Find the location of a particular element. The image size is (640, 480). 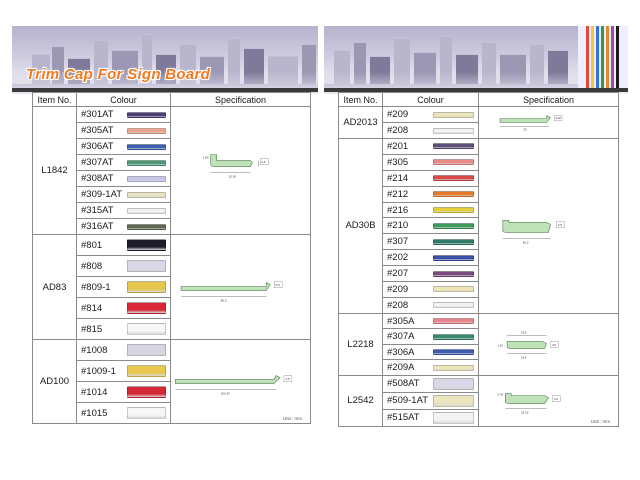

dim-width: 18.5 is located at coordinates (524, 357).